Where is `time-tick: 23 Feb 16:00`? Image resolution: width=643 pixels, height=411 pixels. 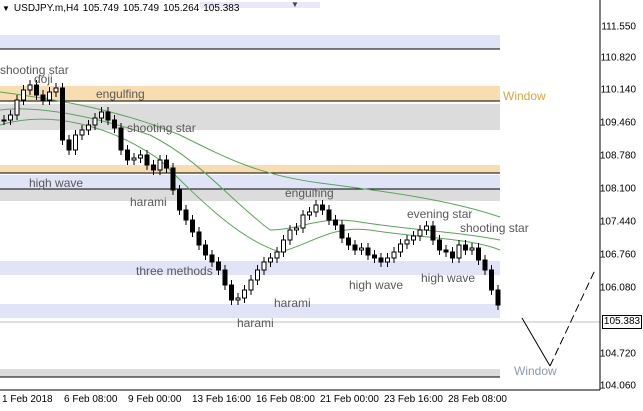 time-tick: 23 Feb 16:00 is located at coordinates (413, 399).